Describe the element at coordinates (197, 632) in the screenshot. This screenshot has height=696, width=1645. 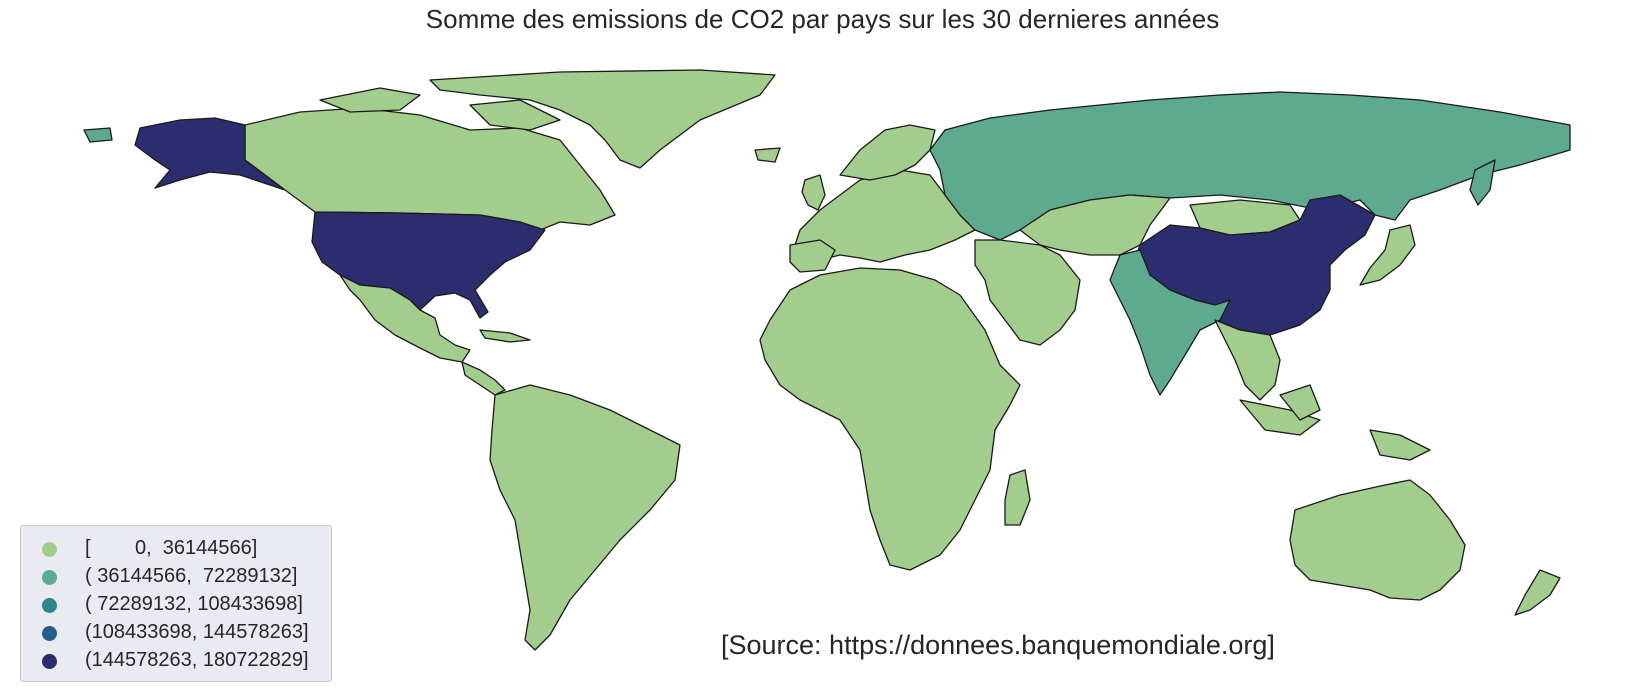
I see `legend-label: (108433698, 144578263]` at that location.